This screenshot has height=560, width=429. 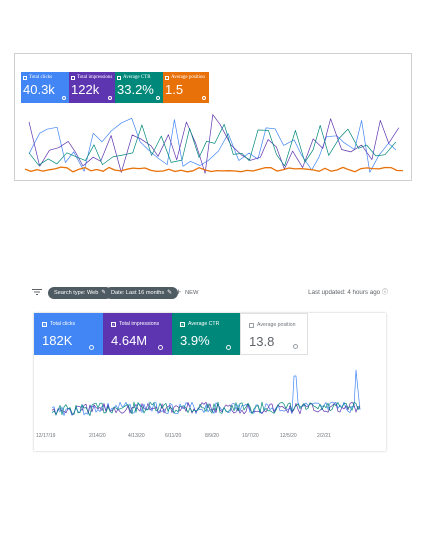 What do you see at coordinates (85, 89) in the screenshot?
I see `metric-value: 122k` at bounding box center [85, 89].